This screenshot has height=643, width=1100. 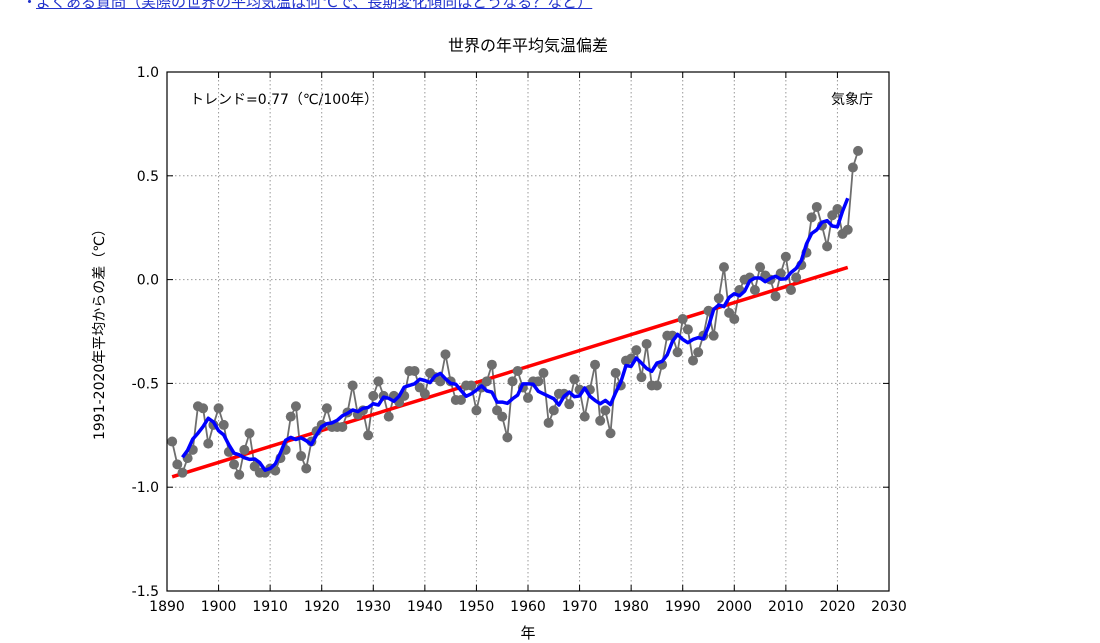 What do you see at coordinates (145, 592) in the screenshot?
I see `y-tick-label: -1.5` at bounding box center [145, 592].